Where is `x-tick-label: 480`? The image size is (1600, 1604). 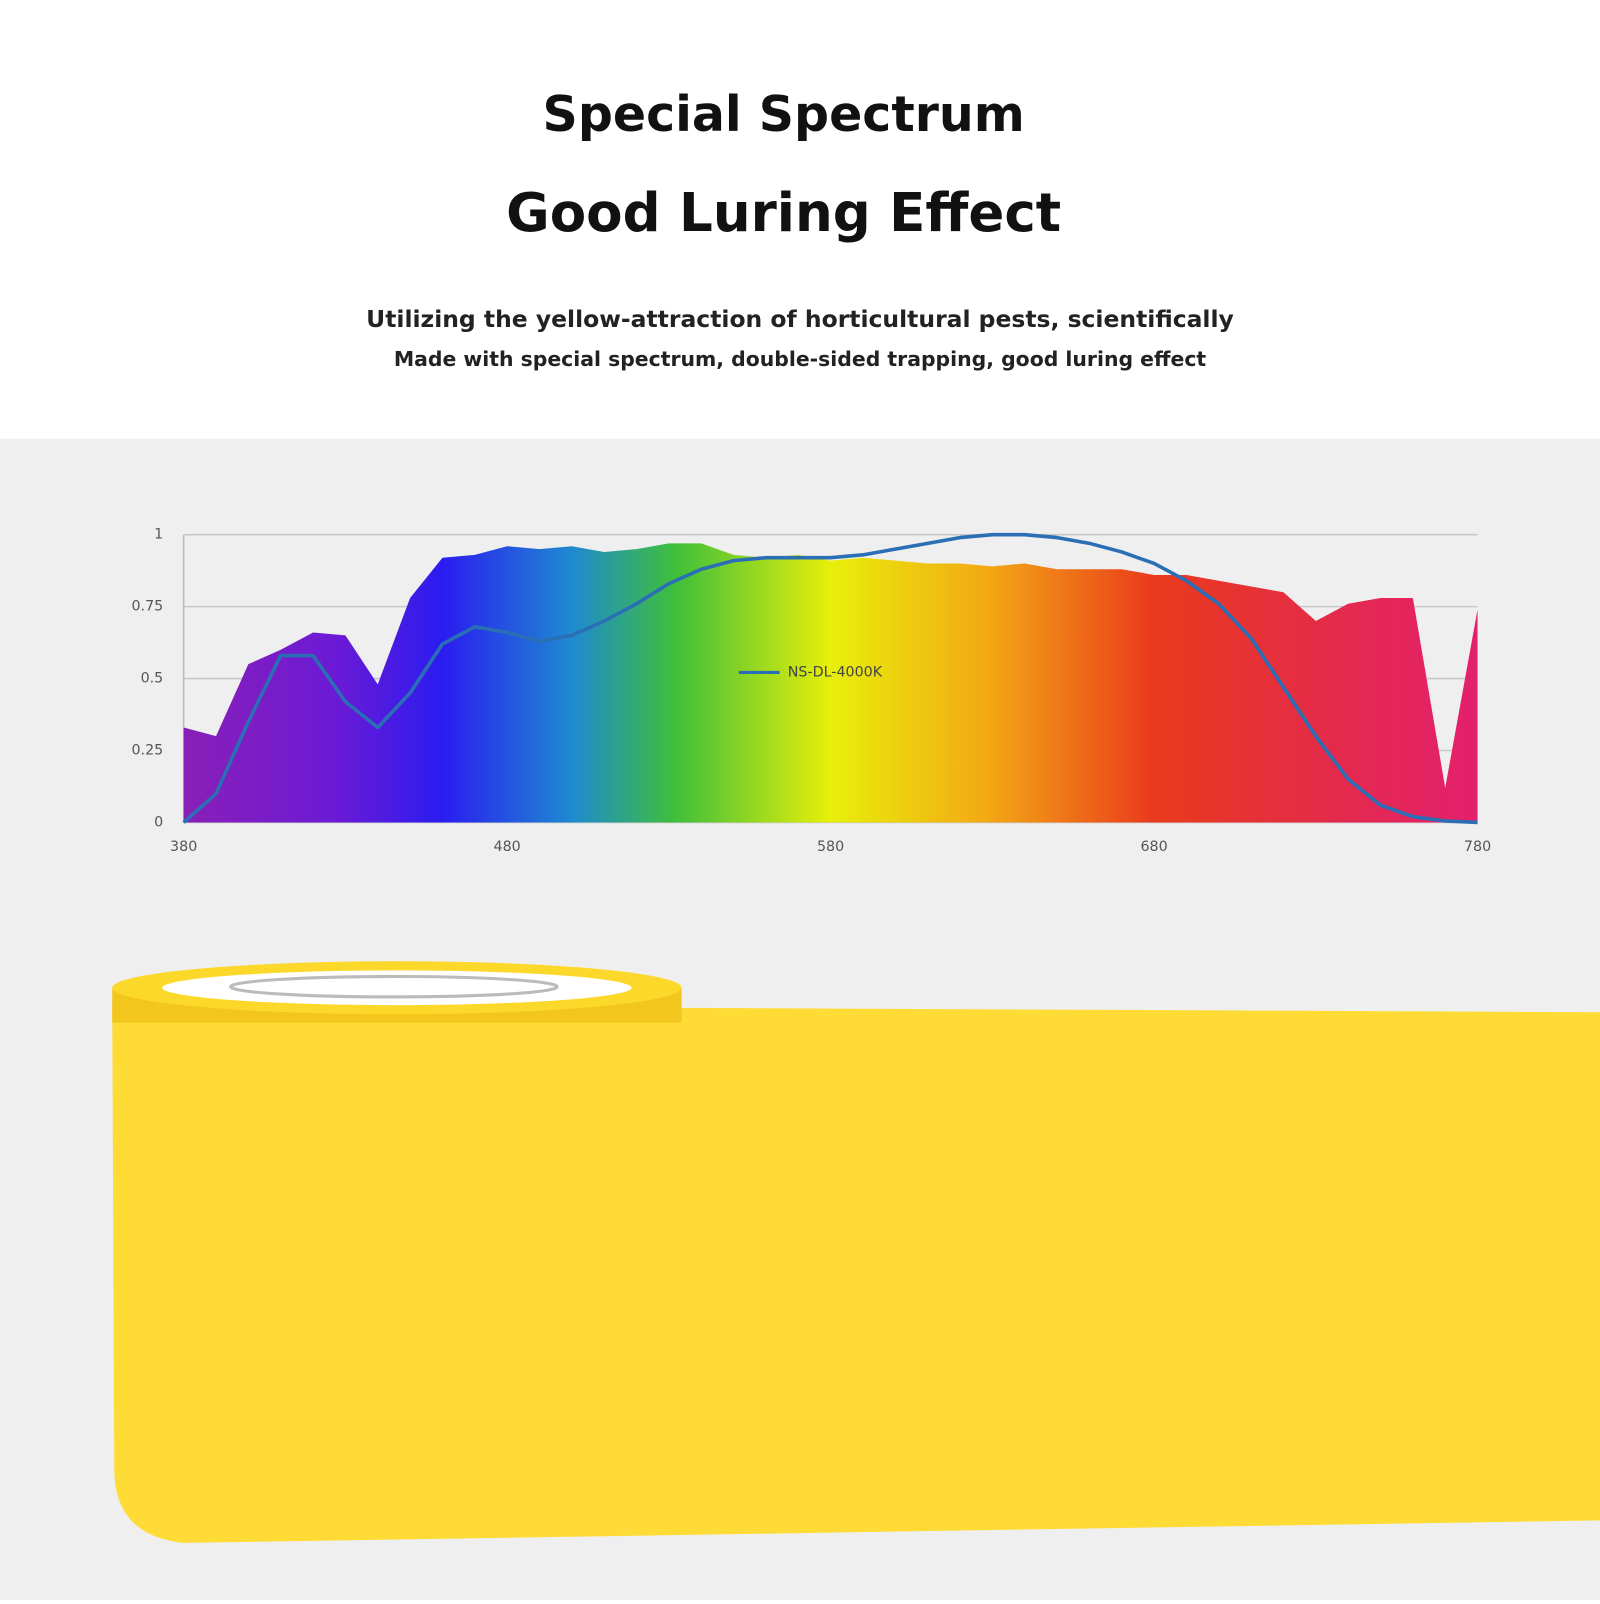 x-tick-label: 480 is located at coordinates (507, 847).